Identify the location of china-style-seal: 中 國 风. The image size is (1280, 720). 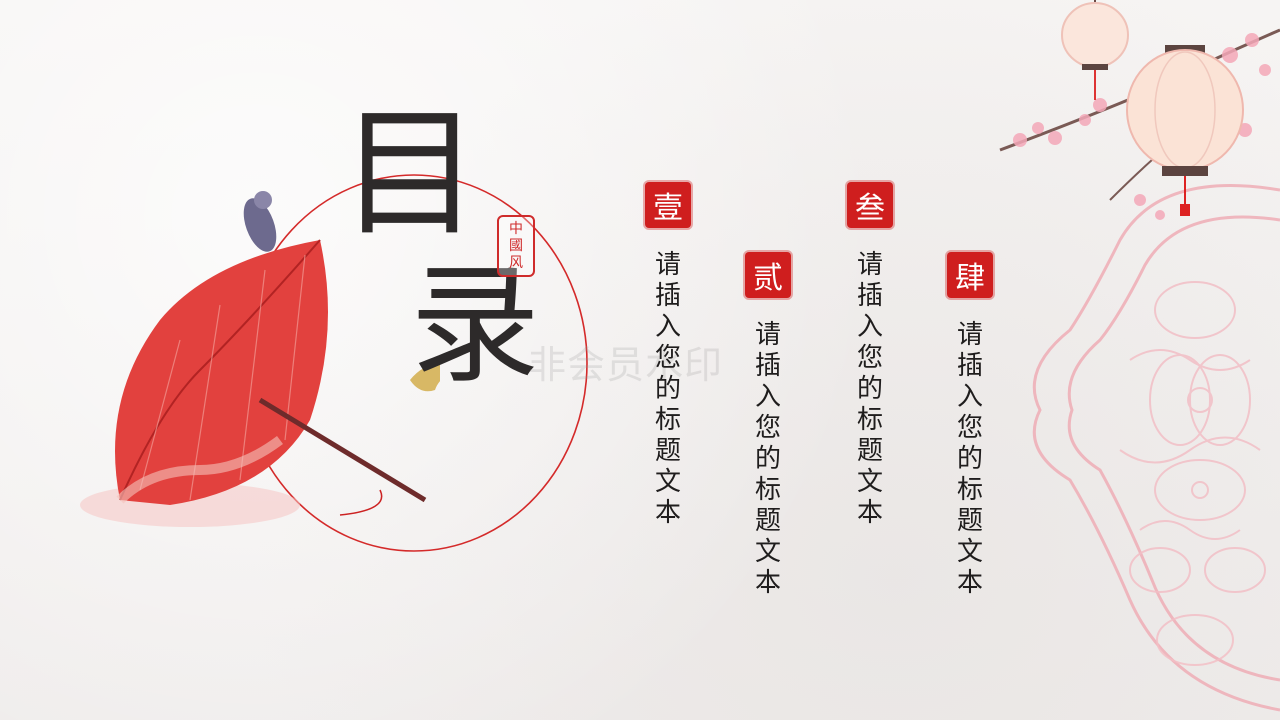
(516, 246).